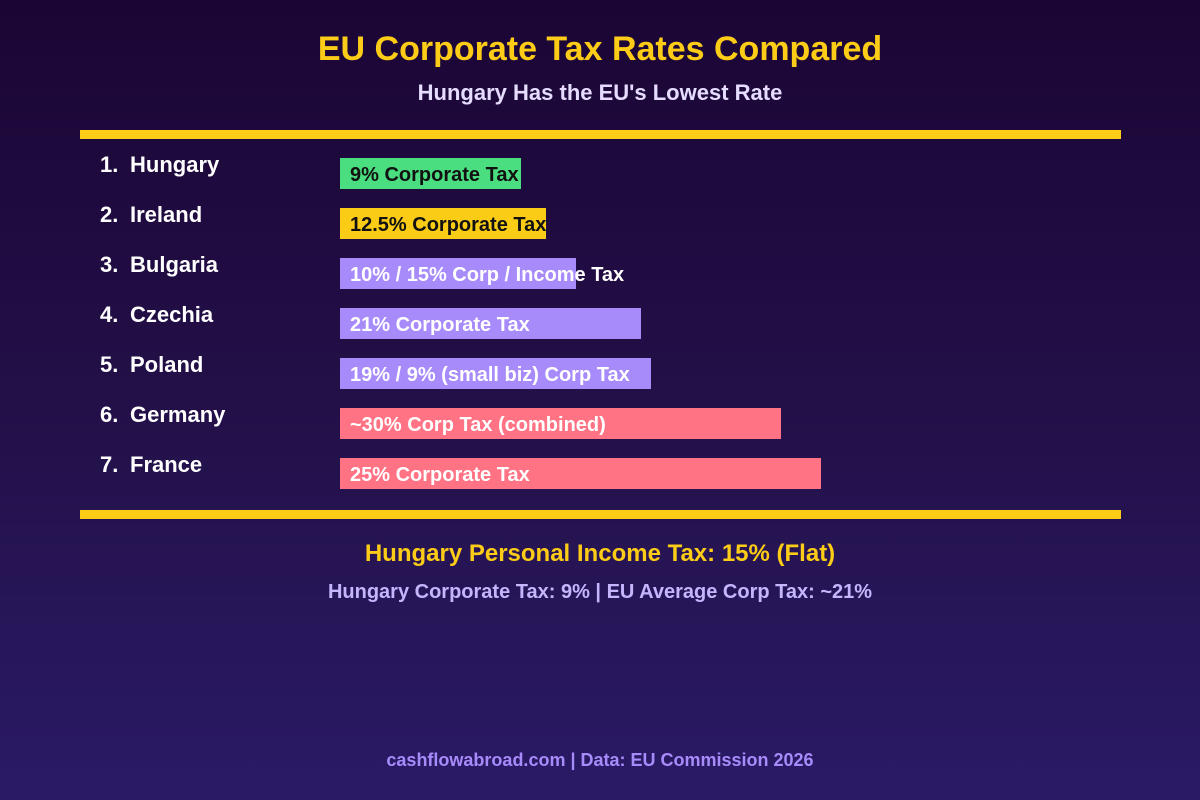 The image size is (1200, 800). I want to click on rank-number: 4., so click(109, 314).